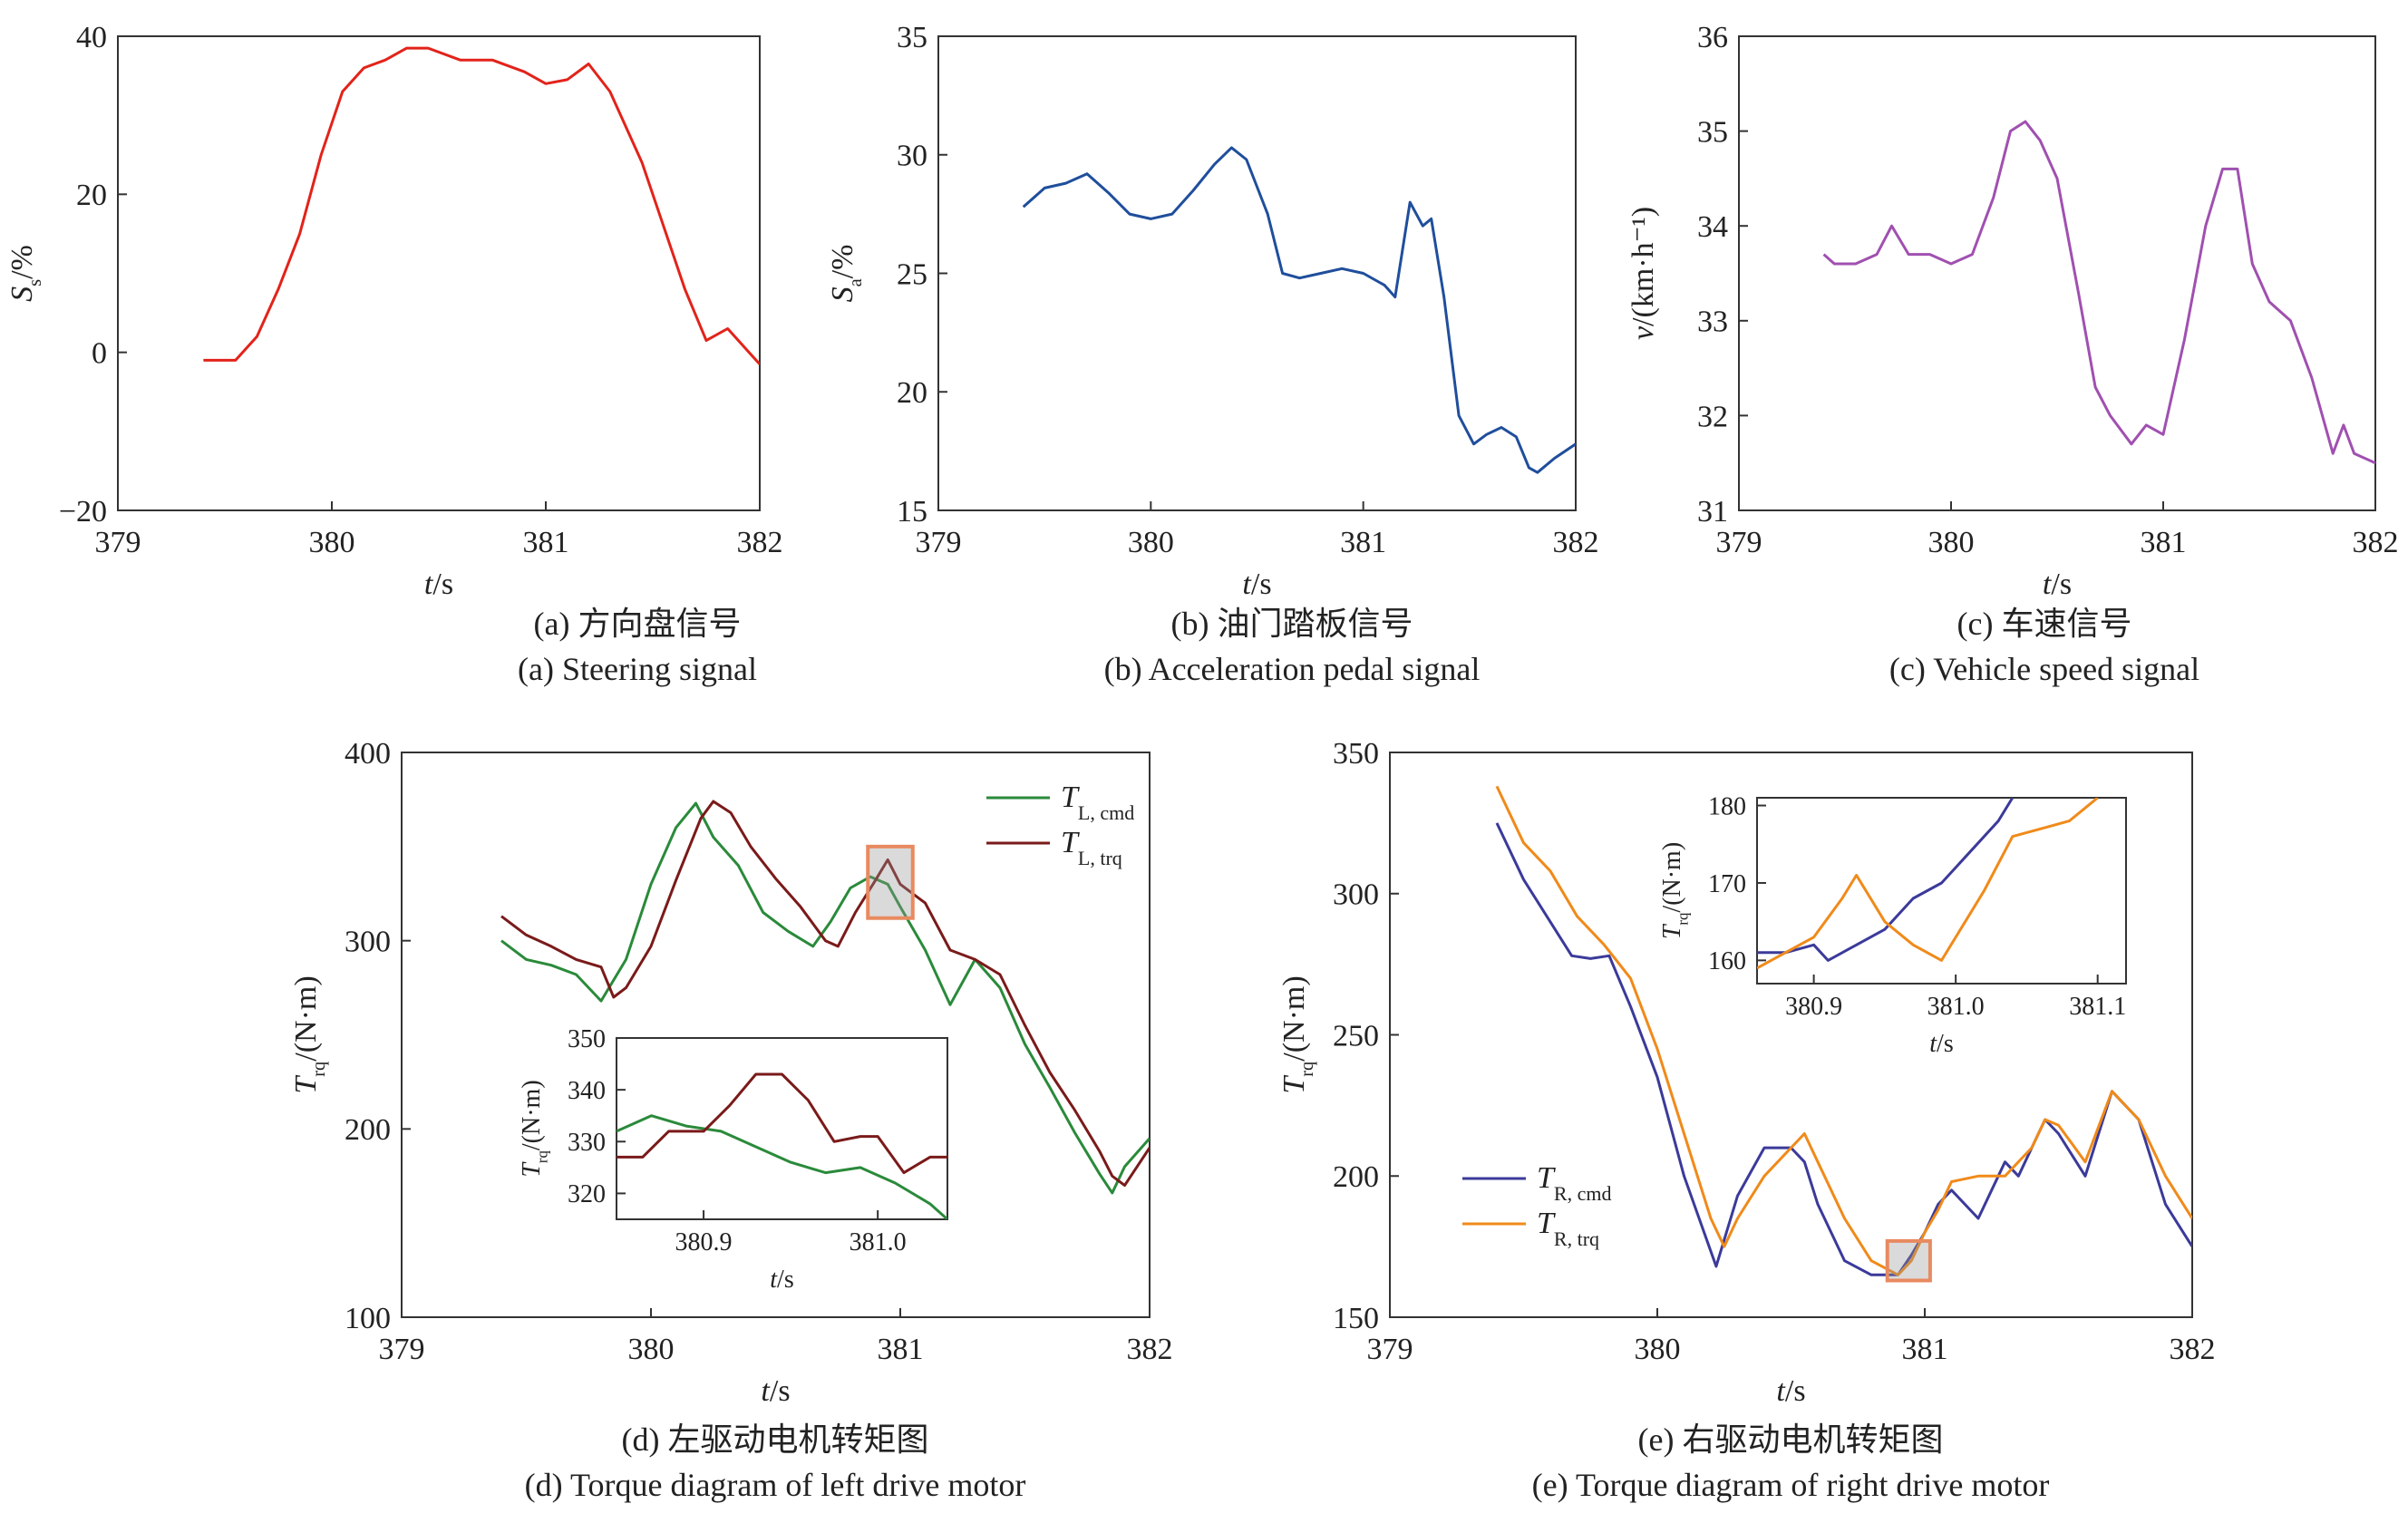 The height and width of the screenshot is (1523, 2408). What do you see at coordinates (775, 1439) in the screenshot?
I see `panel-d-caption-cn: (d) 左驱动电机转矩图` at bounding box center [775, 1439].